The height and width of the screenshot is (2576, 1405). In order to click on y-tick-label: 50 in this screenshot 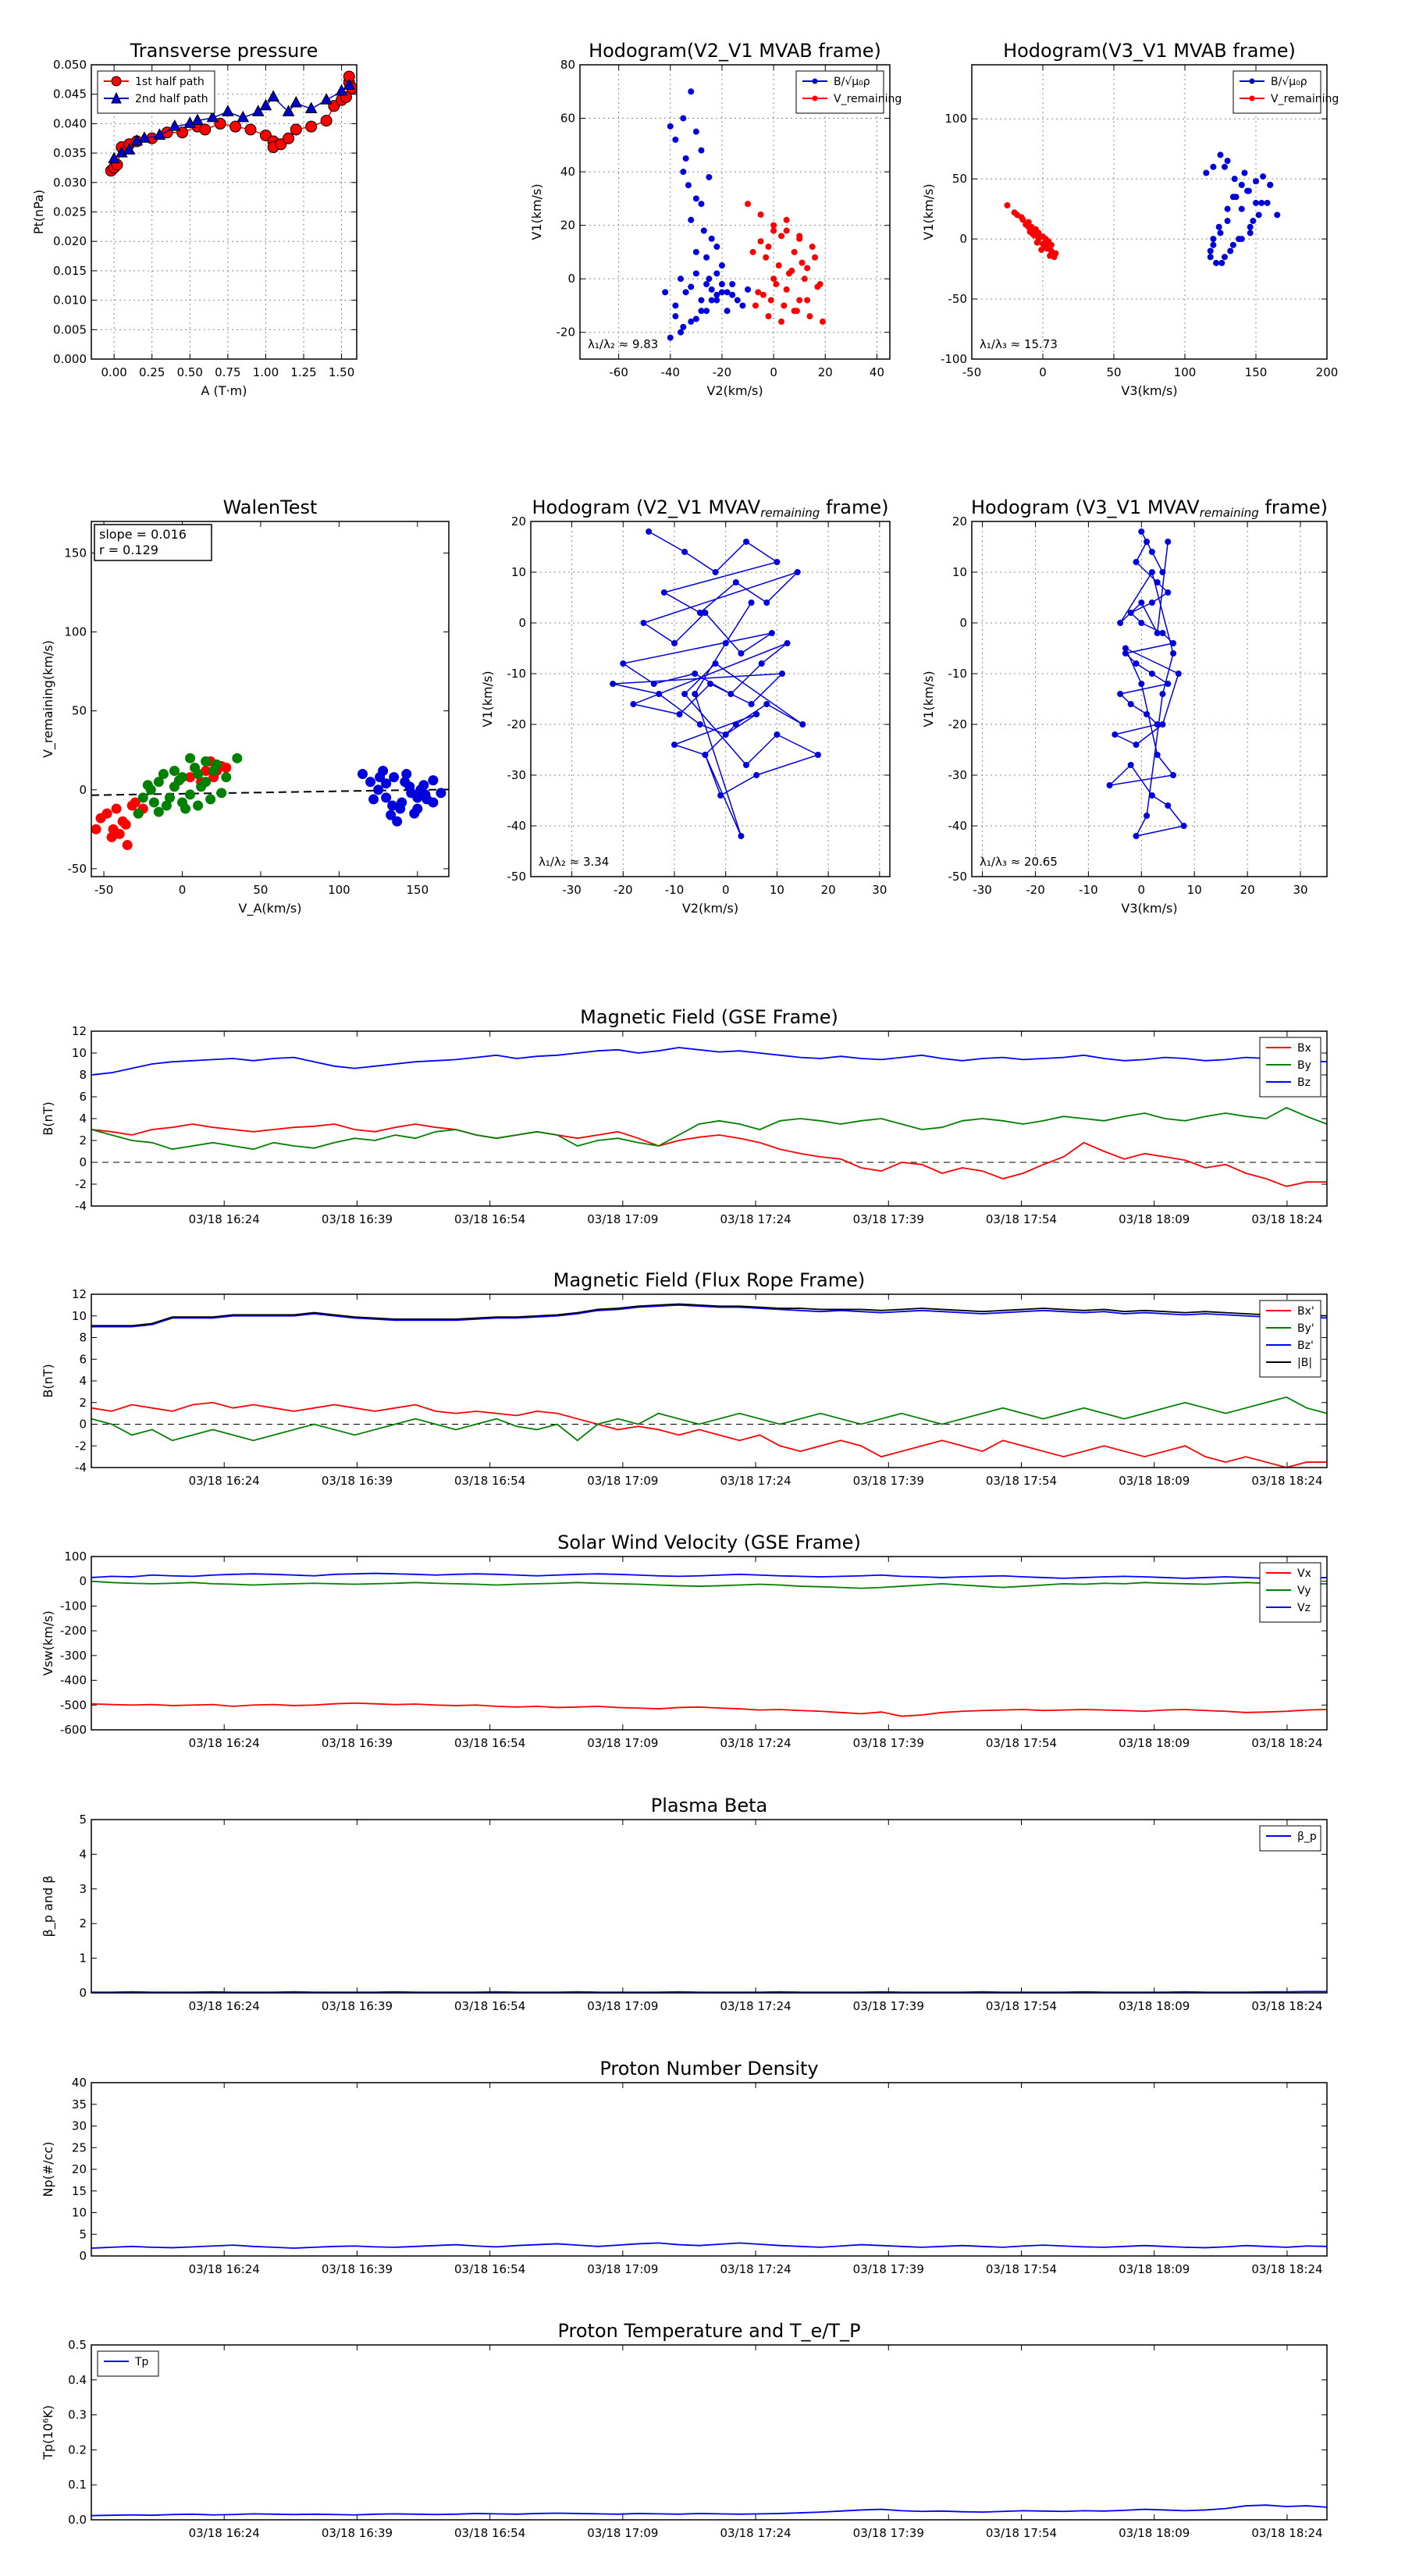, I will do `click(960, 179)`.